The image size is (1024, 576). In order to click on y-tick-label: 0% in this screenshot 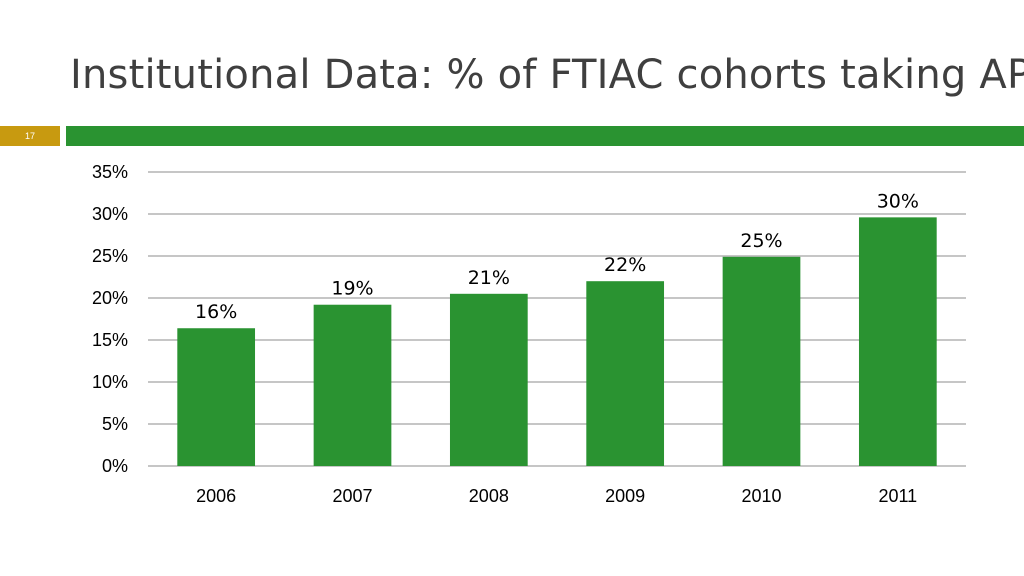, I will do `click(115, 466)`.